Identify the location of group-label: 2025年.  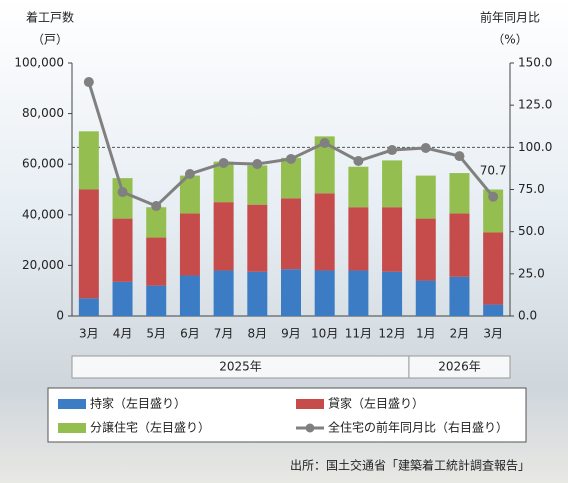
(240, 367).